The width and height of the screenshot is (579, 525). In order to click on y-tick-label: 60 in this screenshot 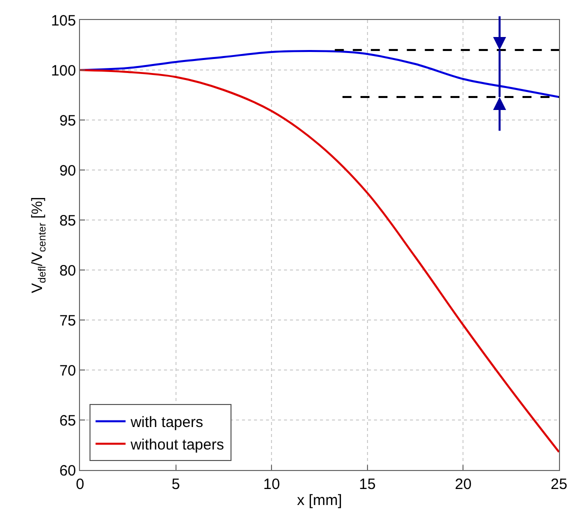, I will do `click(67, 471)`.